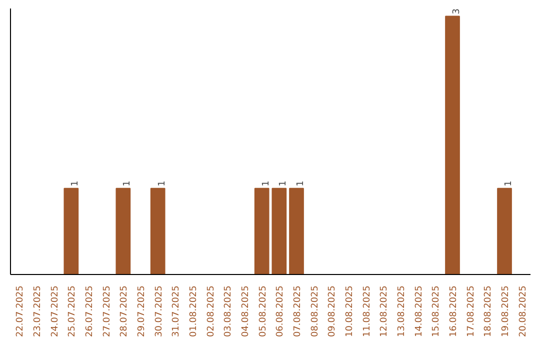 This screenshot has height=340, width=540. What do you see at coordinates (107, 312) in the screenshot?
I see `x-tick-label: 27.07.2025` at bounding box center [107, 312].